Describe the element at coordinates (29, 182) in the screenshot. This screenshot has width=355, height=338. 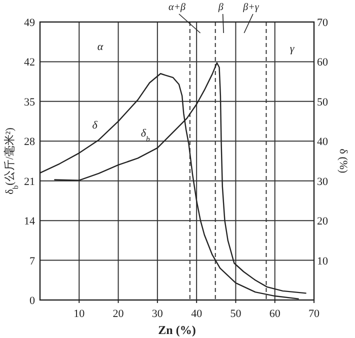
I see `y-tick-label: 21` at that location.